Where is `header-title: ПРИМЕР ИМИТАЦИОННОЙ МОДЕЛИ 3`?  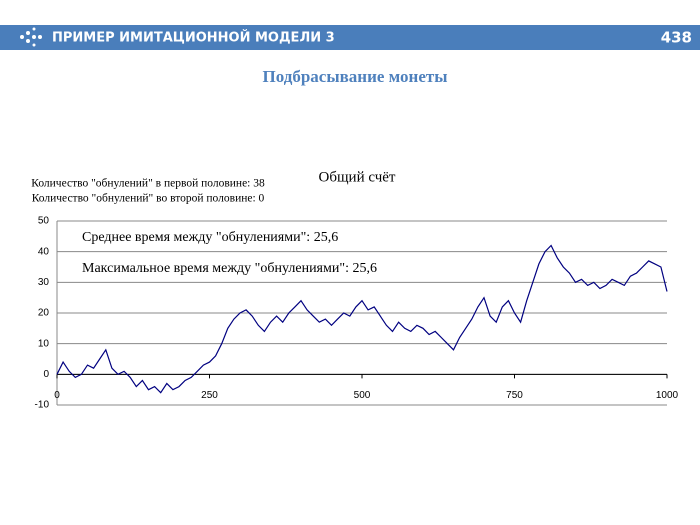 header-title: ПРИМЕР ИМИТАЦИОННОЙ МОДЕЛИ 3 is located at coordinates (193, 38).